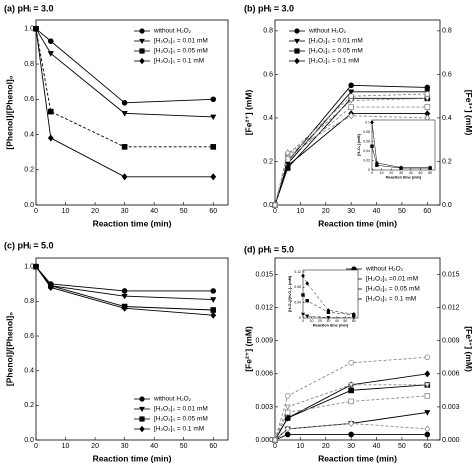  I want to click on legend-label: [H₂O₂]₀ = 0.05 mM, so click(181, 419).